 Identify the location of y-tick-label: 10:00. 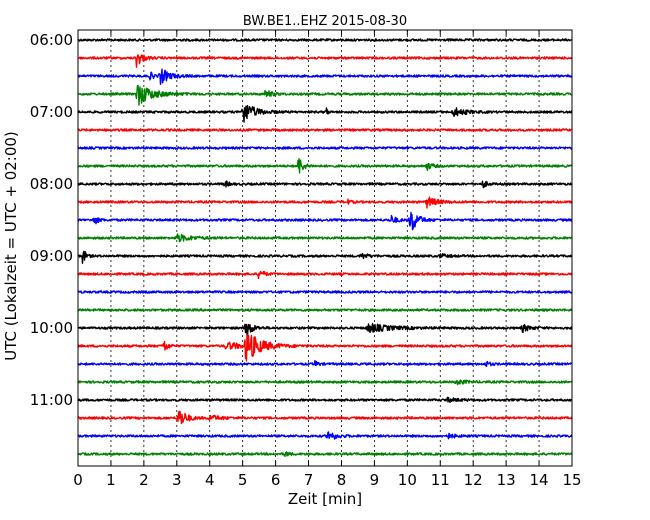
(51, 328).